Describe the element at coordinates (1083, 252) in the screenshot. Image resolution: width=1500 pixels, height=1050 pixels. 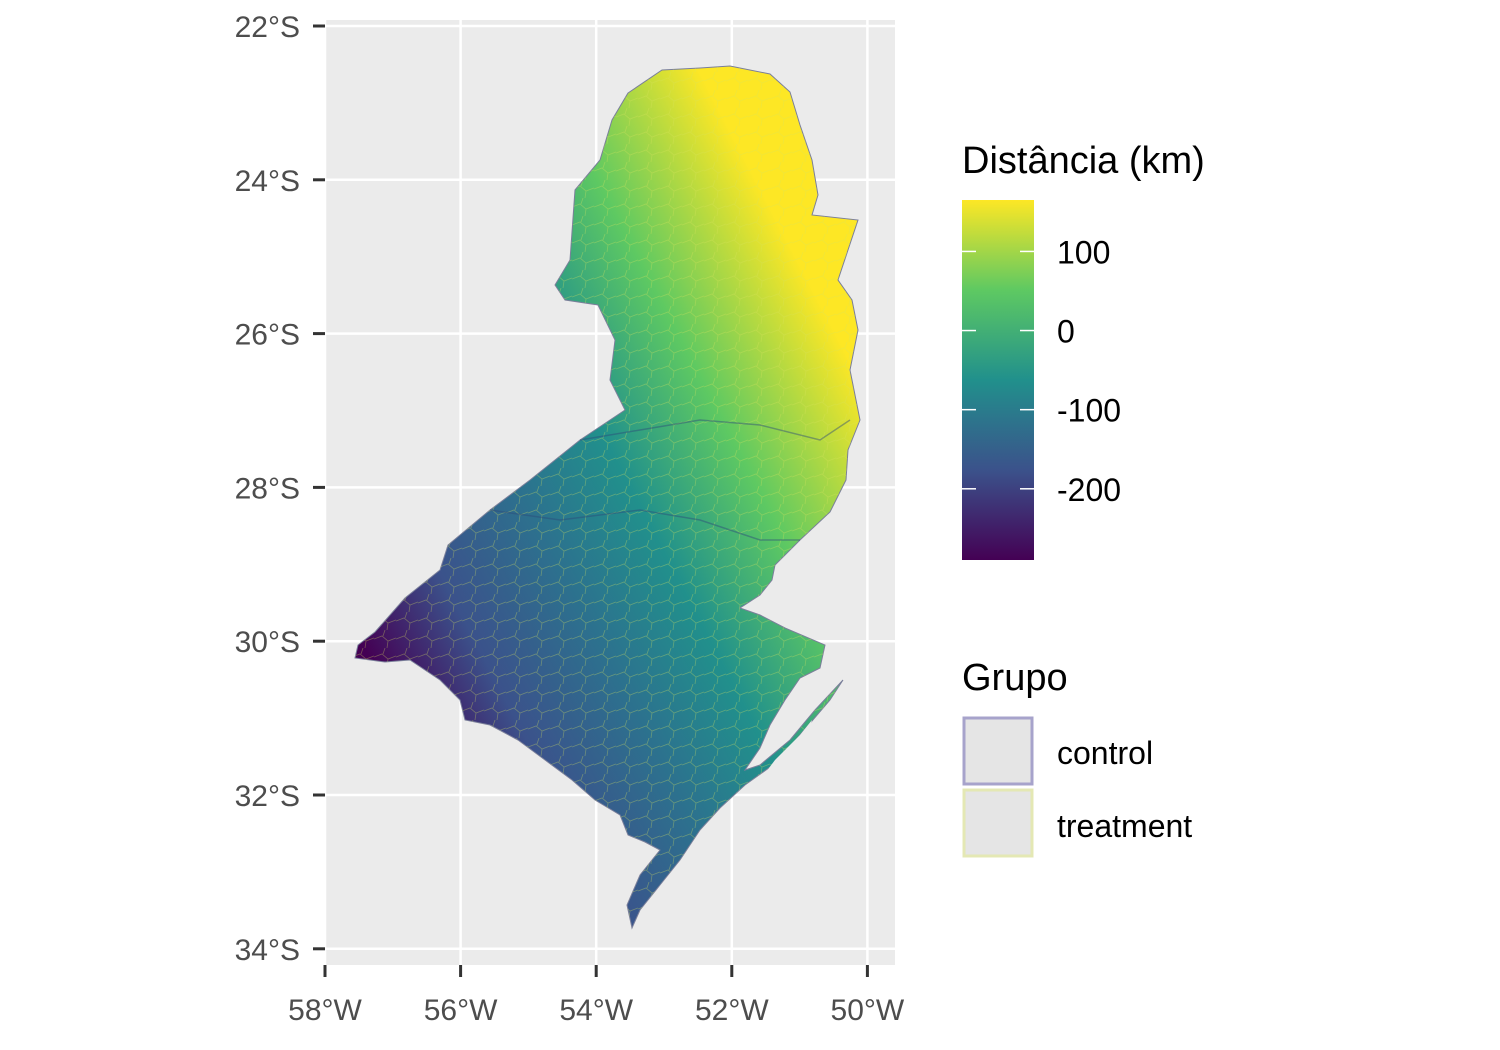
I see `colorbar-label: 100` at that location.